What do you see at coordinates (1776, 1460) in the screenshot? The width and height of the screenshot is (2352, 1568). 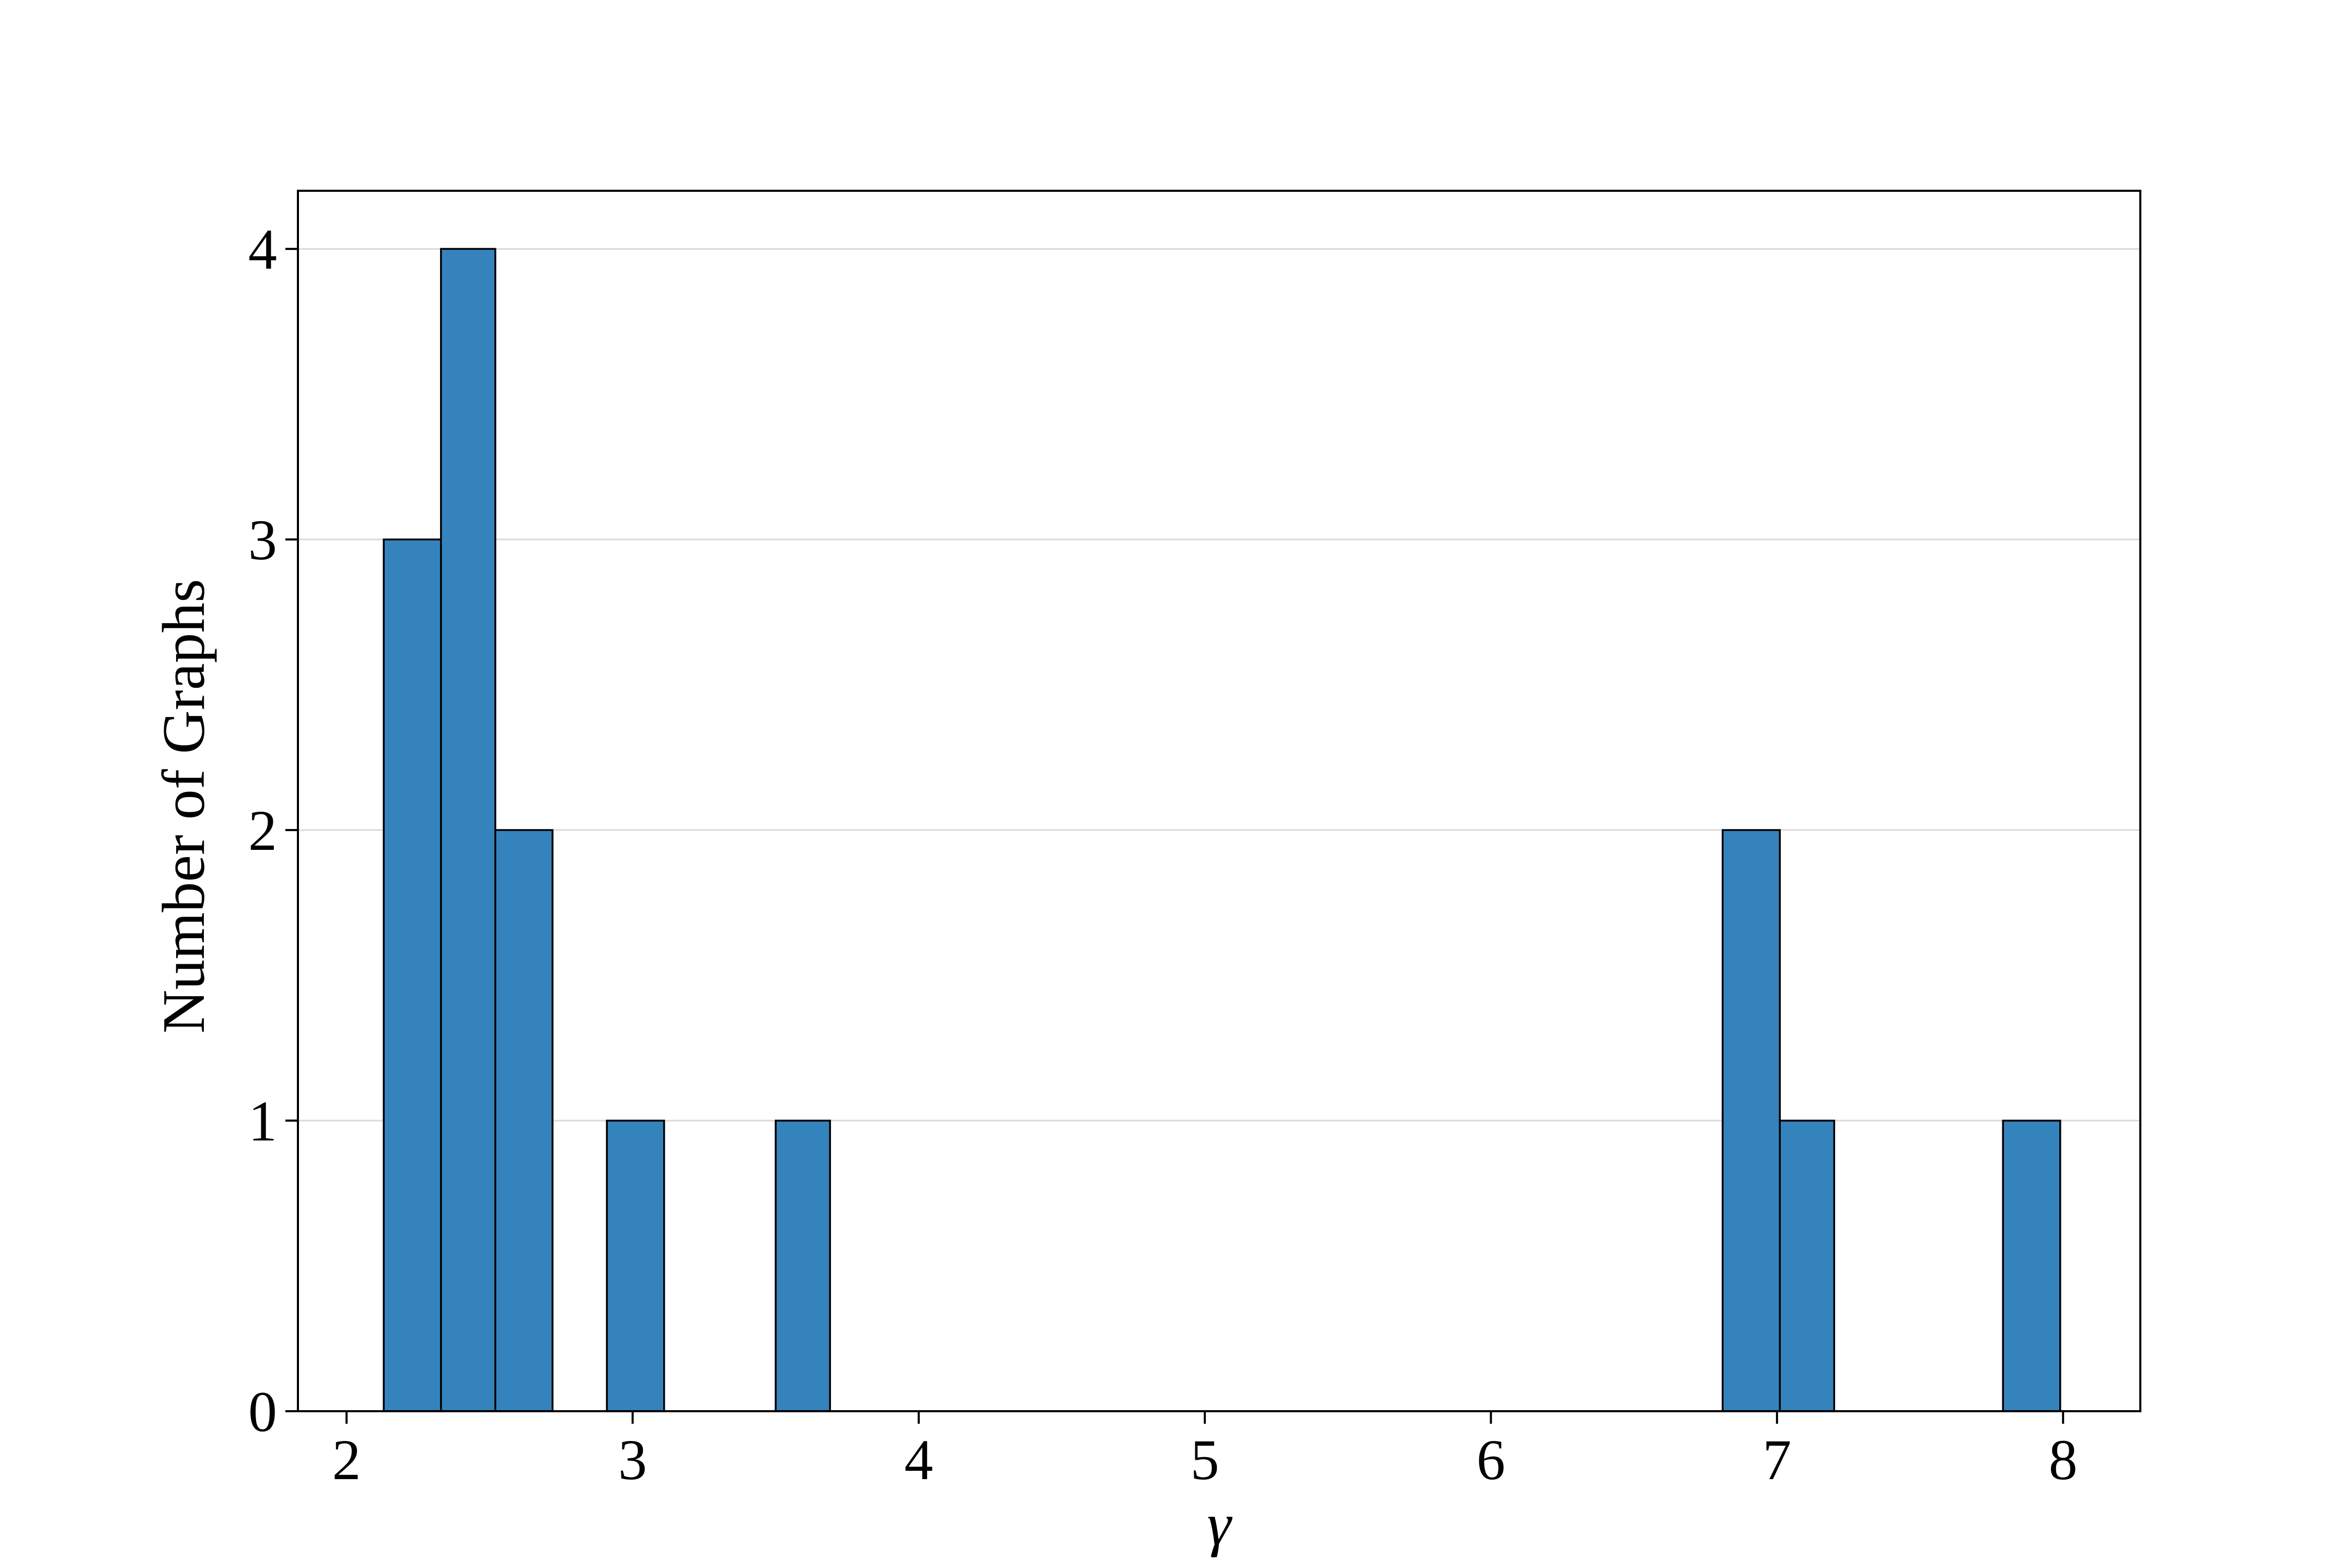 I see `x-tick-label: 7` at bounding box center [1776, 1460].